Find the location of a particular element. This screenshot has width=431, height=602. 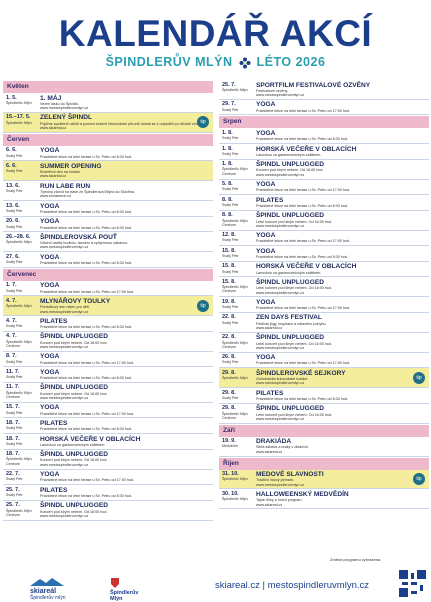

event-date-cell: 29. 7. Svatý Petr is located at coordinates (239, 107).